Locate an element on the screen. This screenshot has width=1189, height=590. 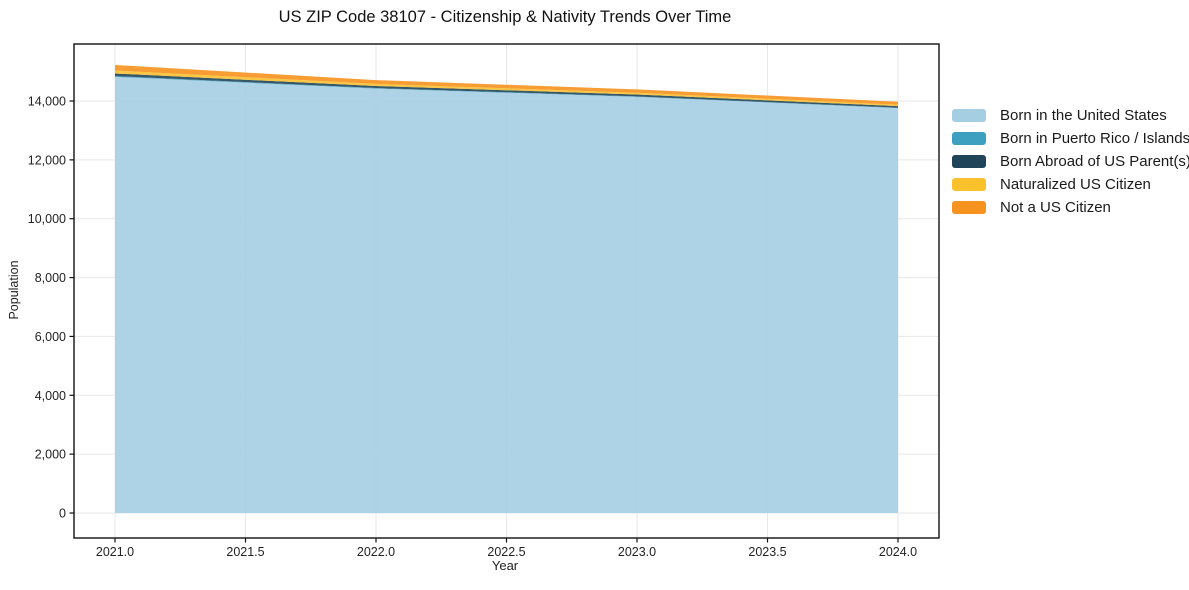
legend-item: Born Abroad of US Parent(s) is located at coordinates (1070, 161).